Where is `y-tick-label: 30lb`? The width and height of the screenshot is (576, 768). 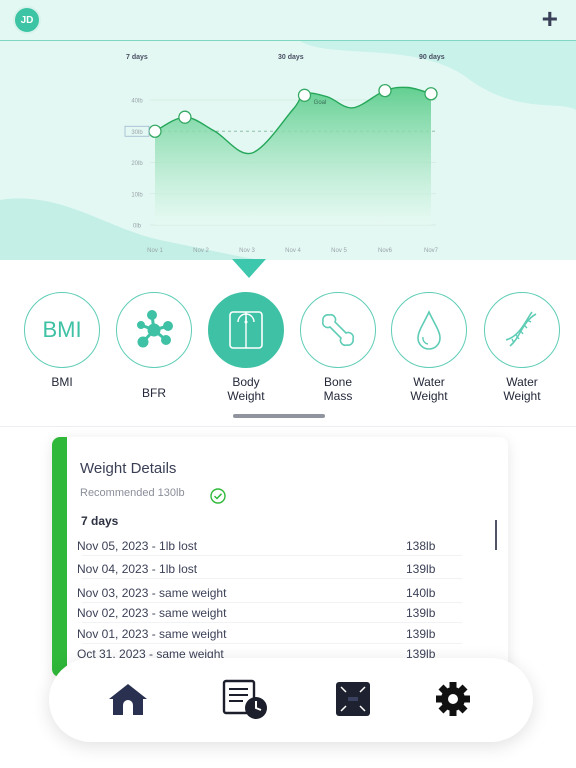
y-tick-label: 30lb is located at coordinates (137, 133).